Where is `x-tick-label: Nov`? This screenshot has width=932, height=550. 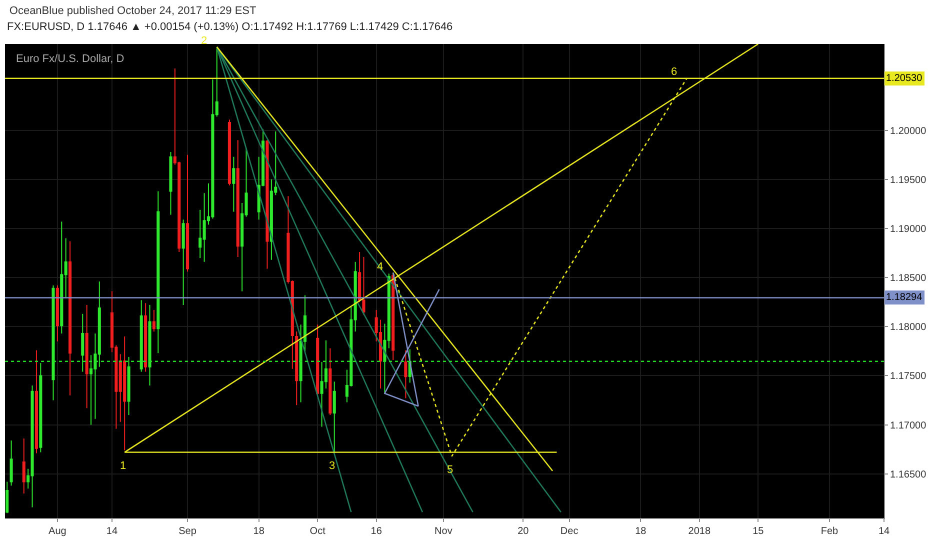
x-tick-label: Nov is located at coordinates (443, 531).